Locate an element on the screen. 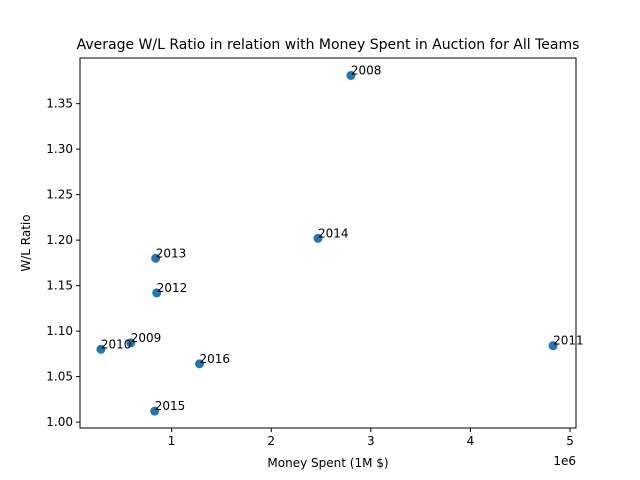  data-point-2010 is located at coordinates (101, 349).